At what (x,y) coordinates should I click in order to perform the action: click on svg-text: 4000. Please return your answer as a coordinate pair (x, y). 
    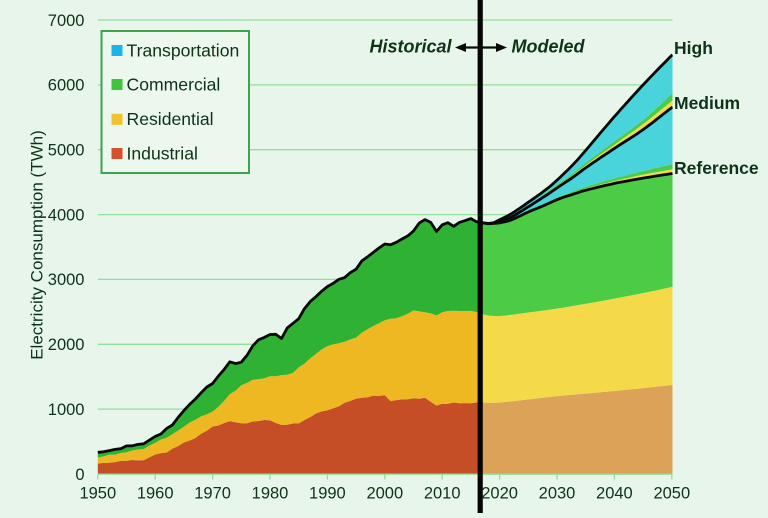
    Looking at the image, I should click on (66, 215).